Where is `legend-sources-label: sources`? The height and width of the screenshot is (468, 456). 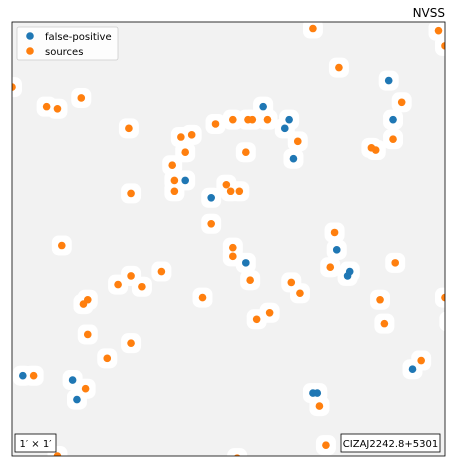
legend-sources-label: sources is located at coordinates (64, 52).